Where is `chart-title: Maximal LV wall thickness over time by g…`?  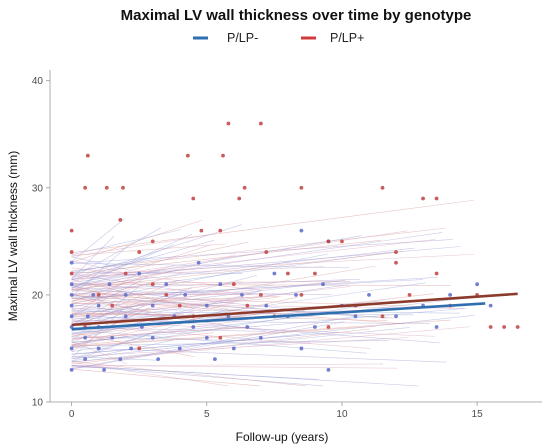 chart-title: Maximal LV wall thickness over time by g… is located at coordinates (296, 15).